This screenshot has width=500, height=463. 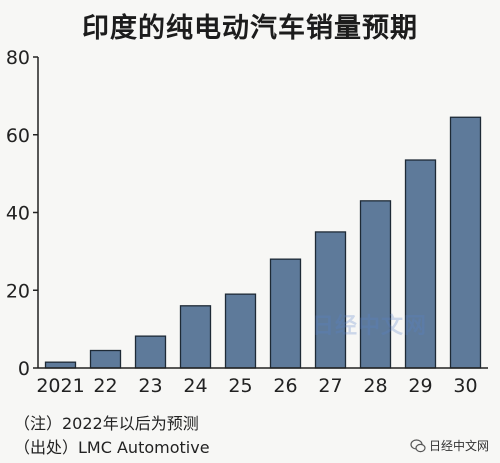 What do you see at coordinates (18, 58) in the screenshot?
I see `y-tick-label: 80` at bounding box center [18, 58].